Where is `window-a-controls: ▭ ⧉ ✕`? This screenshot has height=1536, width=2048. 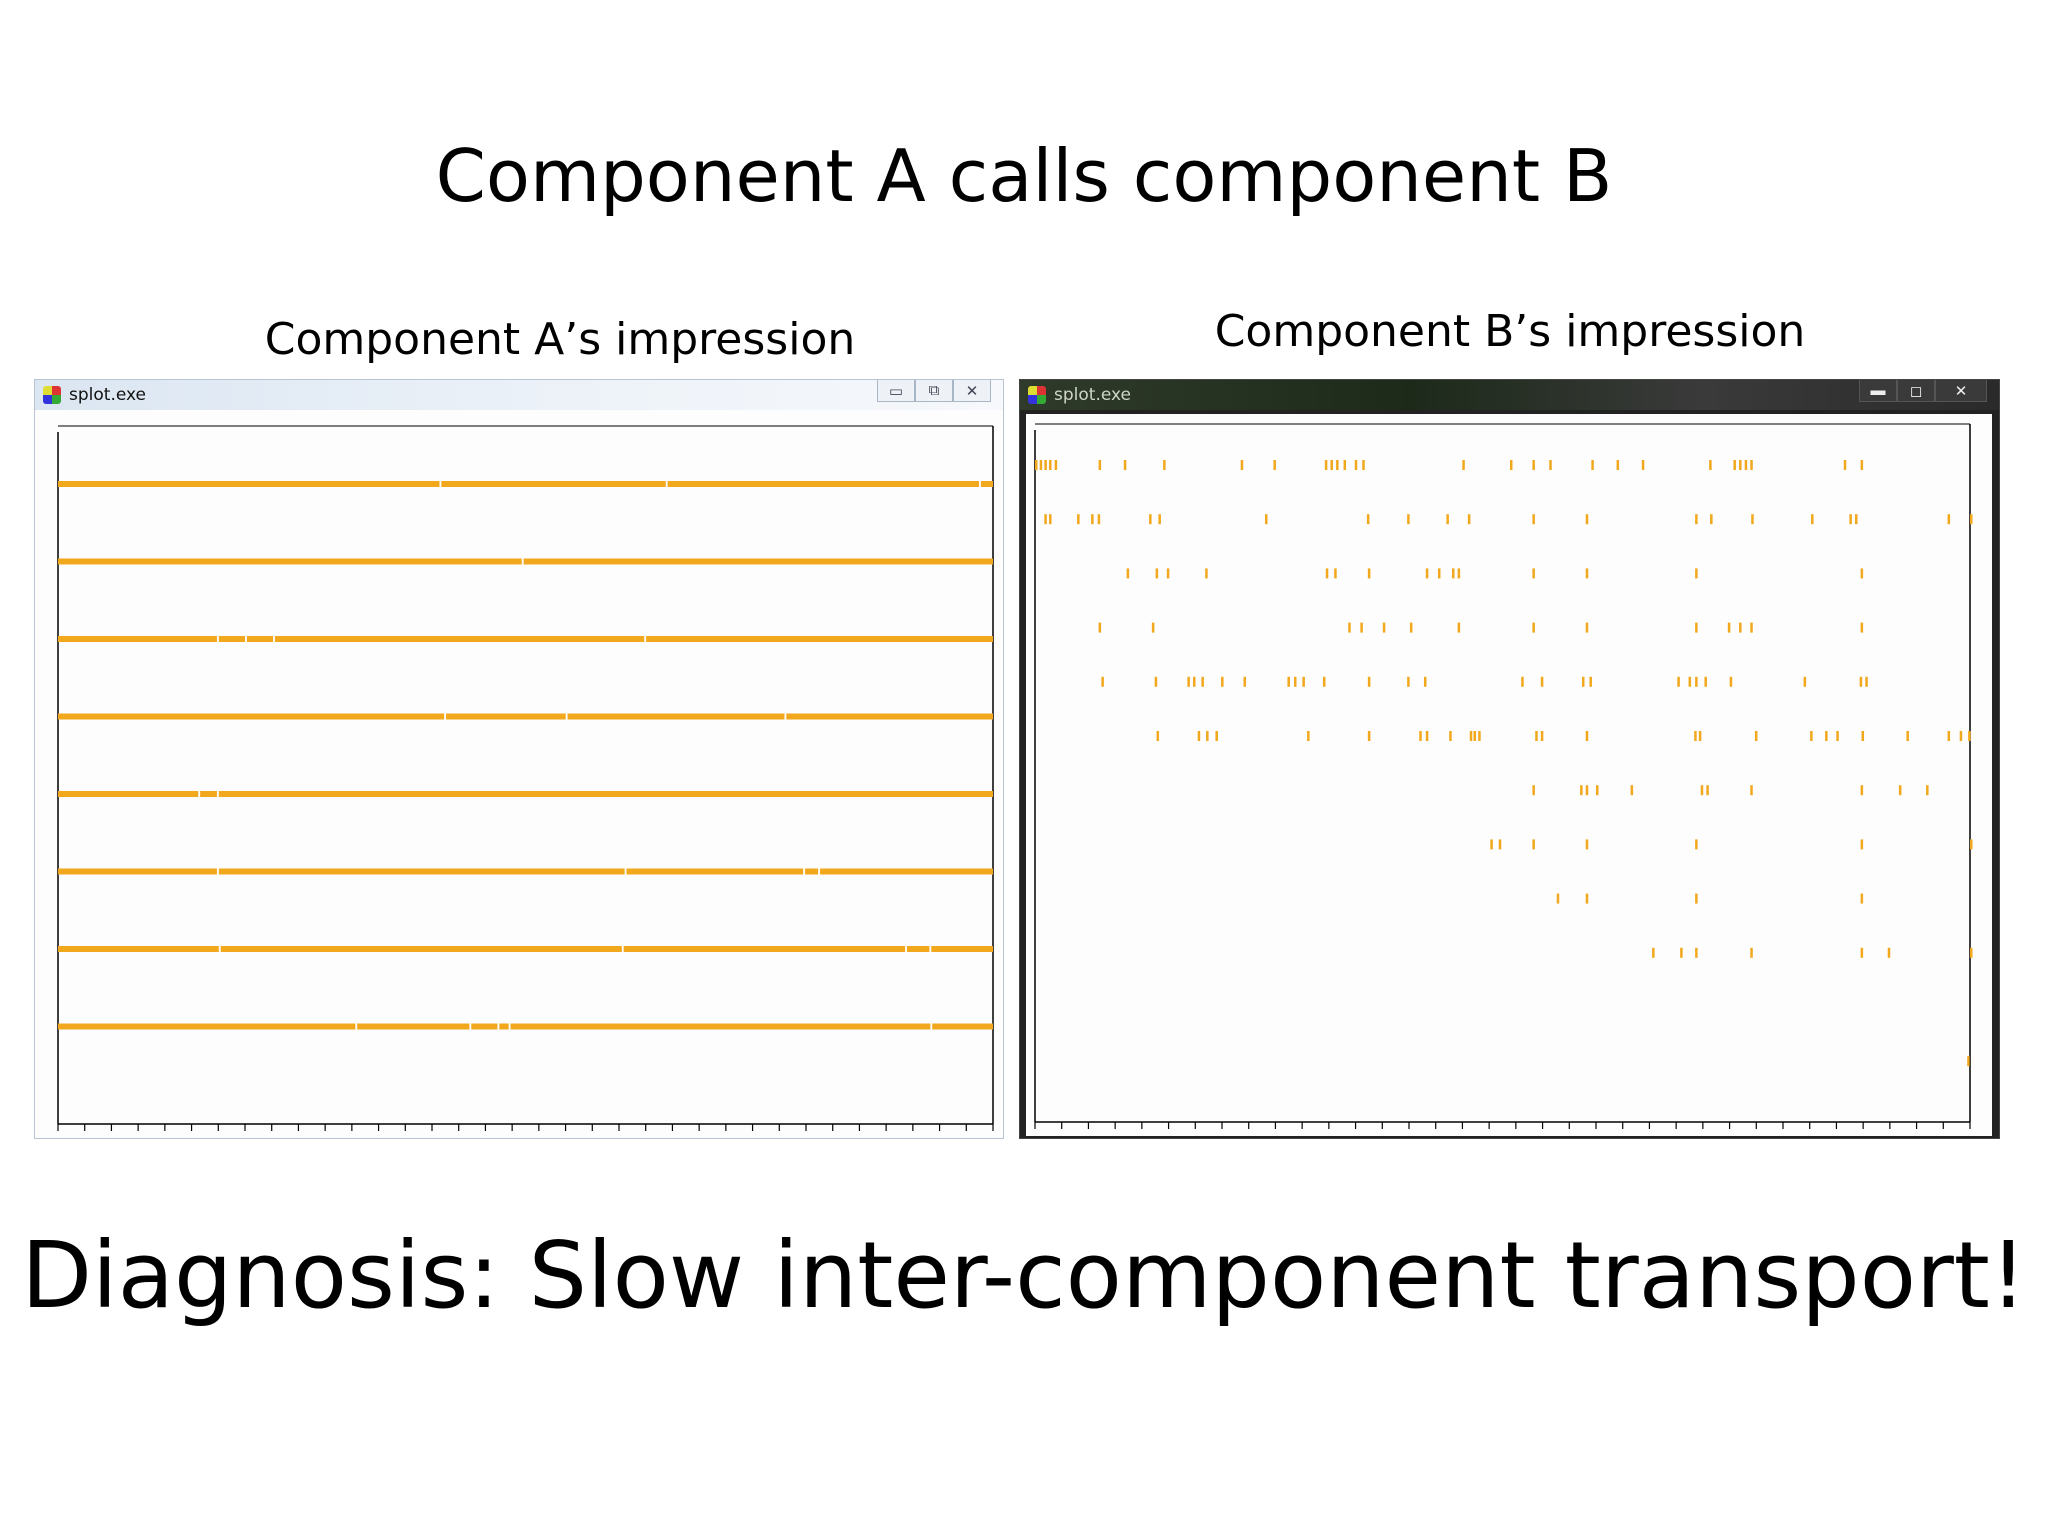
window-a-controls: ▭ ⧉ ✕ is located at coordinates (934, 392).